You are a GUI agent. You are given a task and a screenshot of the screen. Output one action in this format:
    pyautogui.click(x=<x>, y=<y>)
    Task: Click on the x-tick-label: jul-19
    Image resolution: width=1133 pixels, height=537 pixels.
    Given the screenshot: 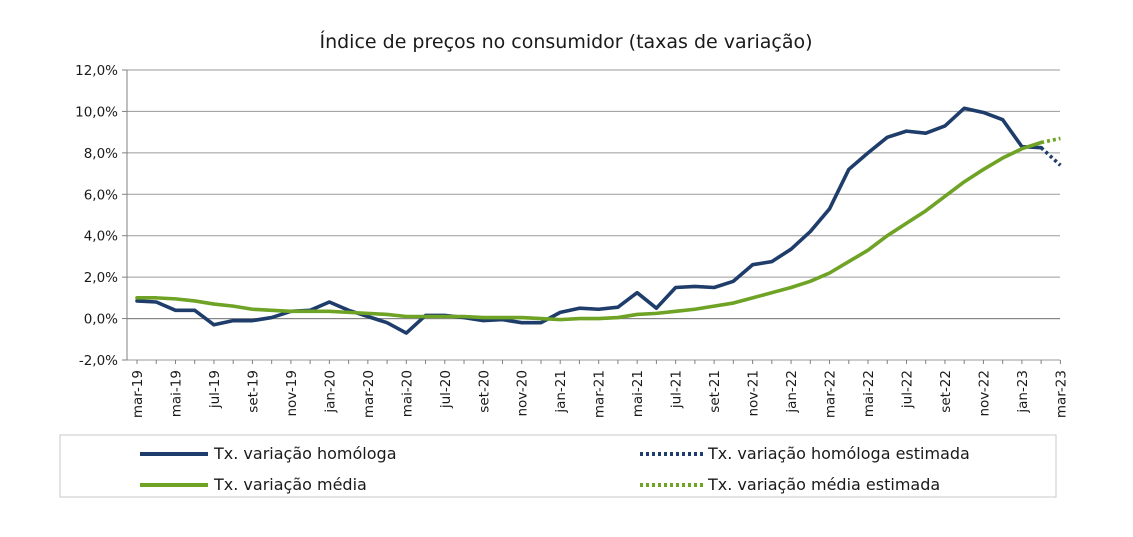 What is the action you would take?
    pyautogui.click(x=215, y=389)
    